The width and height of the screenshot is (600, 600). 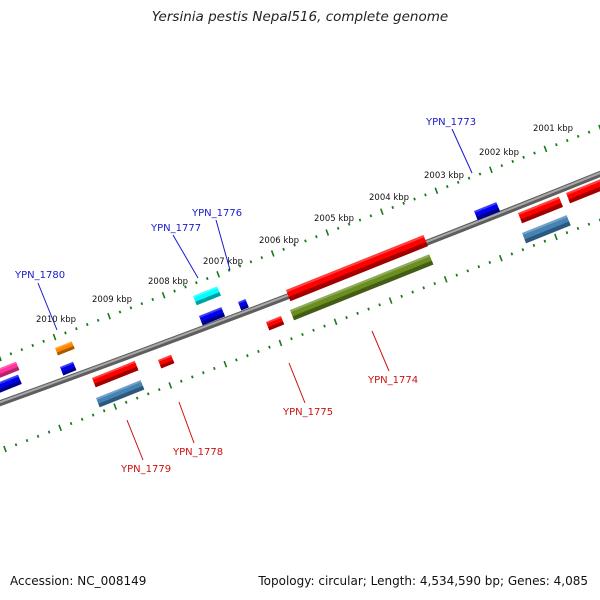 I want to click on gene-label: YPN_1773, so click(x=450, y=122).